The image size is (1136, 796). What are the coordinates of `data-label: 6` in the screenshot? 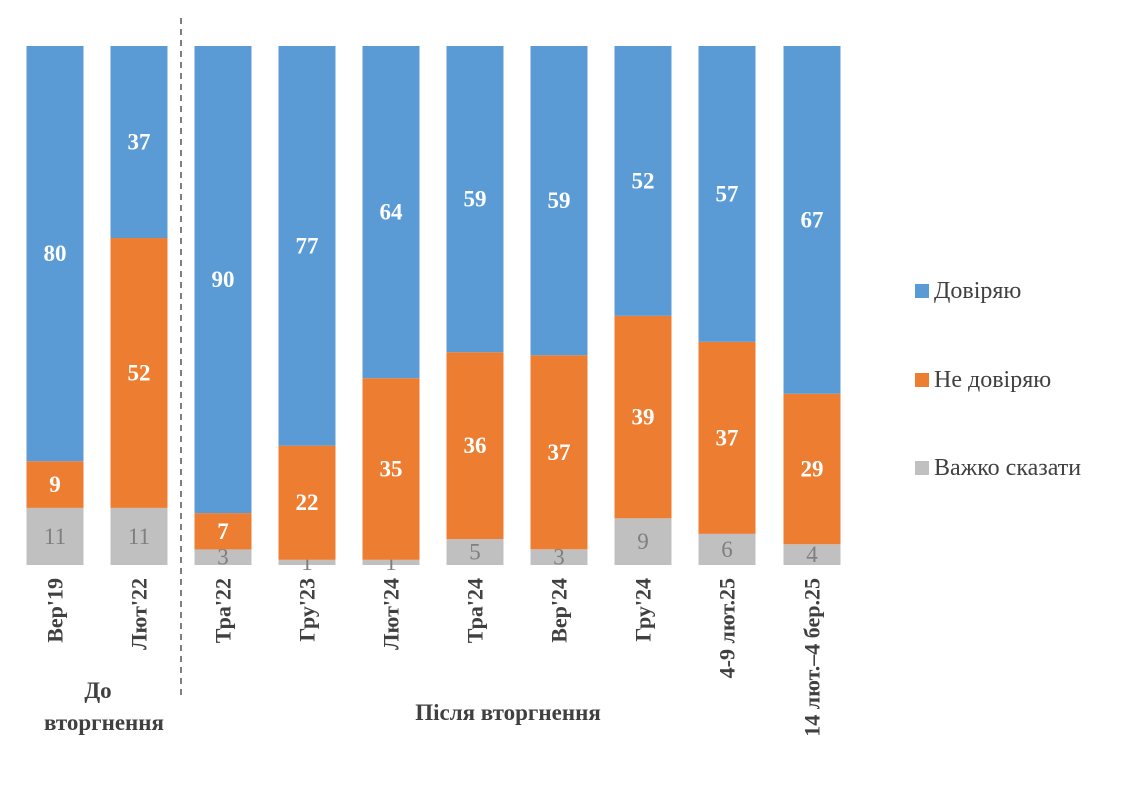 It's located at (727, 549).